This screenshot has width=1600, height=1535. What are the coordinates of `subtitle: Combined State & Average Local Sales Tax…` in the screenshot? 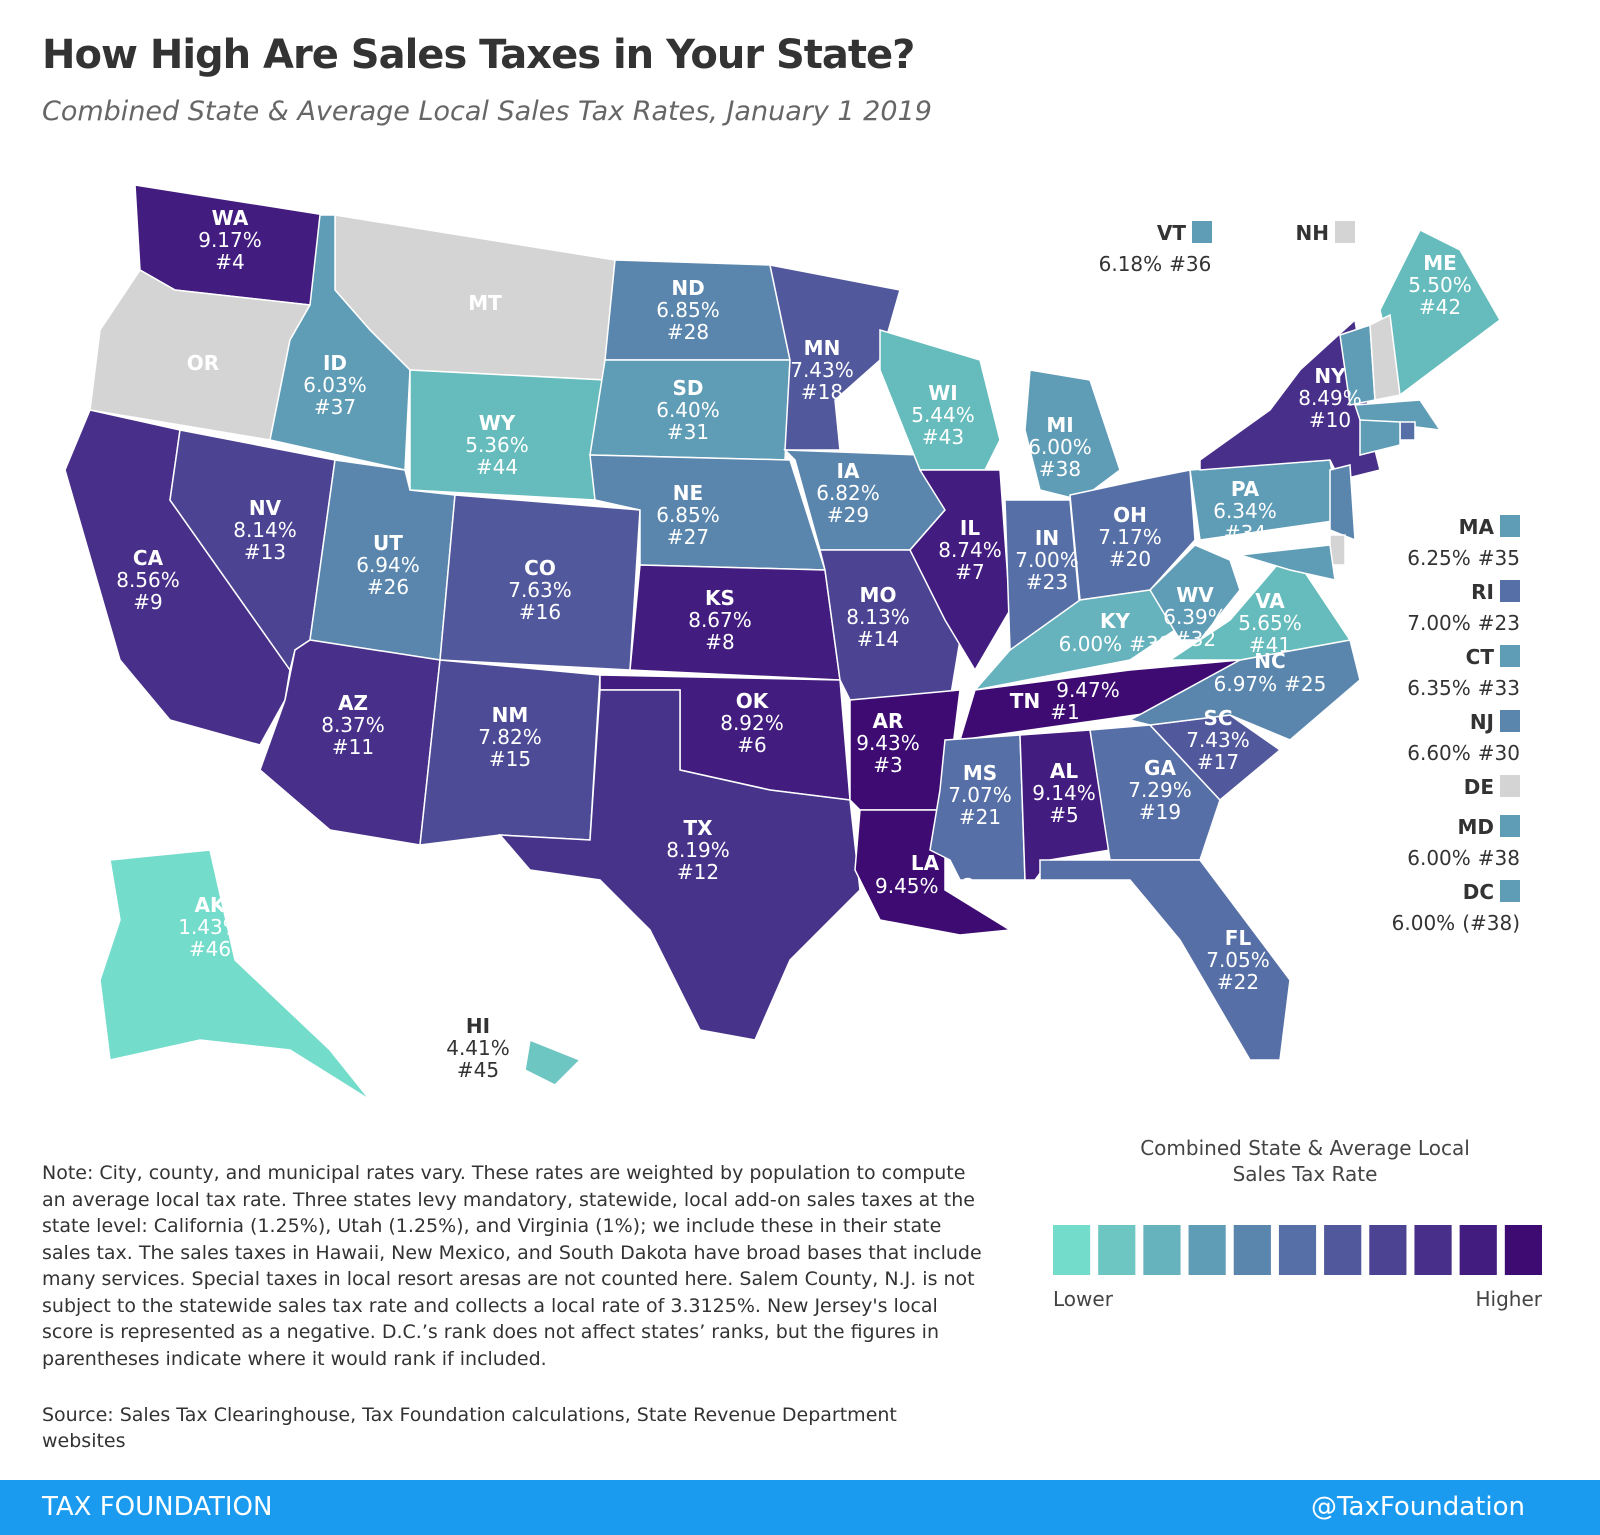 It's located at (487, 111).